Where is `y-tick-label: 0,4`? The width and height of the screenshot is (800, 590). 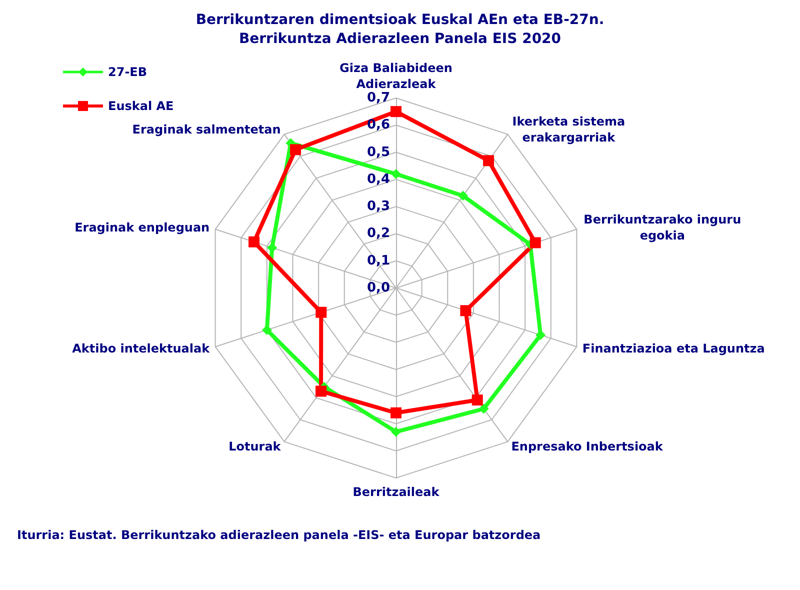 y-tick-label: 0,4 is located at coordinates (378, 179).